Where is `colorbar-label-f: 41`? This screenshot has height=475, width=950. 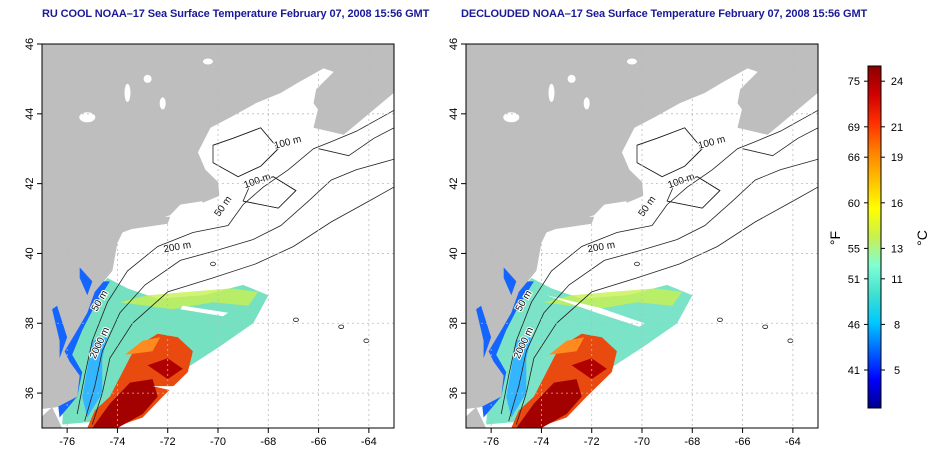
colorbar-label-f: 41 is located at coordinates (854, 371).